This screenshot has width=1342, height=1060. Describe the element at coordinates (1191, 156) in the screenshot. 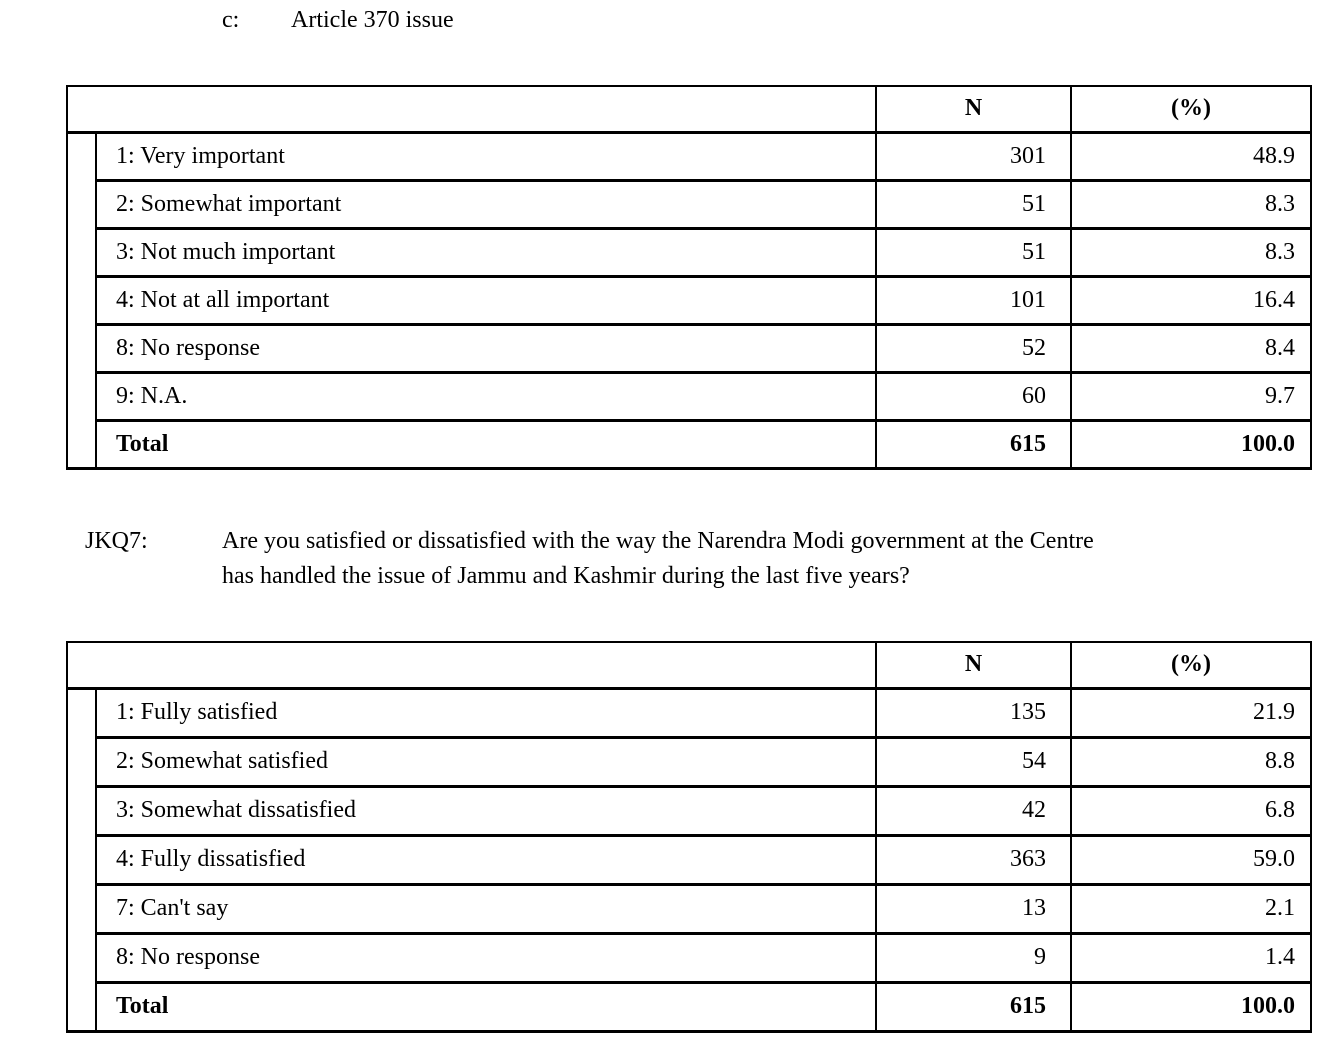

I see `pct-value-cell: 48.9` at that location.